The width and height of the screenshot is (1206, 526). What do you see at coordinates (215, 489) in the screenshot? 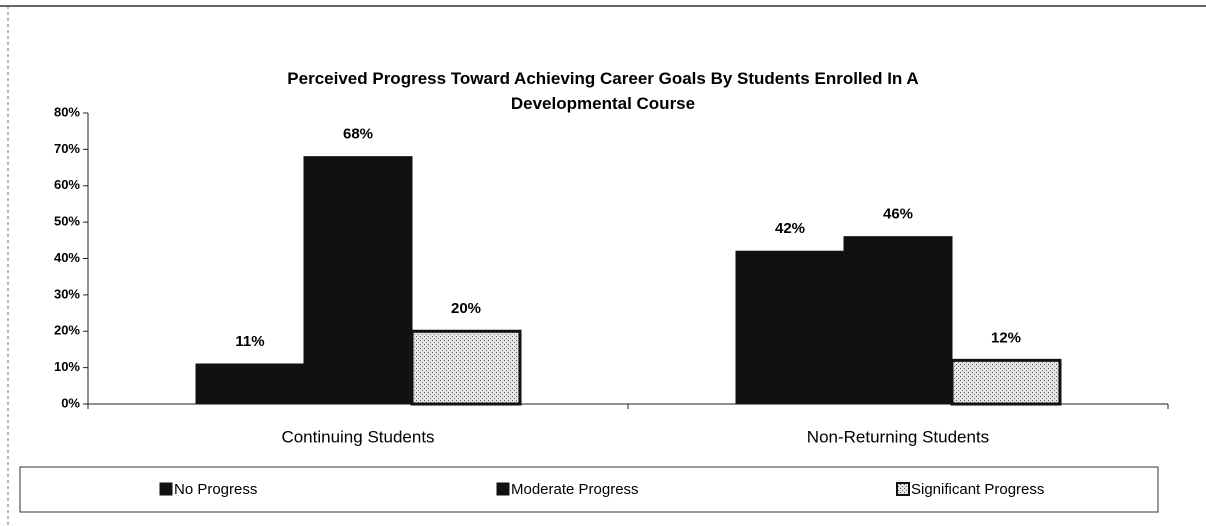
I see `legend-label: No Progress` at bounding box center [215, 489].